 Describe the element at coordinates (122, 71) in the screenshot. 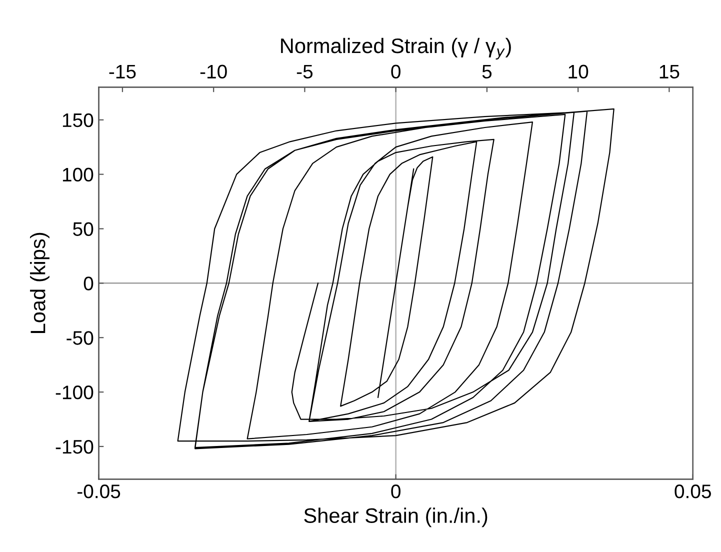

I see `x2-tick-label: -15` at that location.